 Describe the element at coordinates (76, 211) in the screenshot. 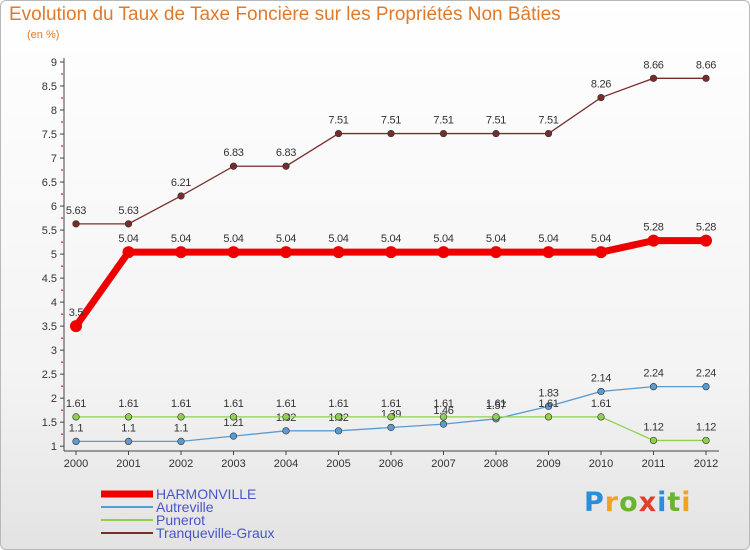

I see `data-label-tranqueville-graux: 5.63` at that location.